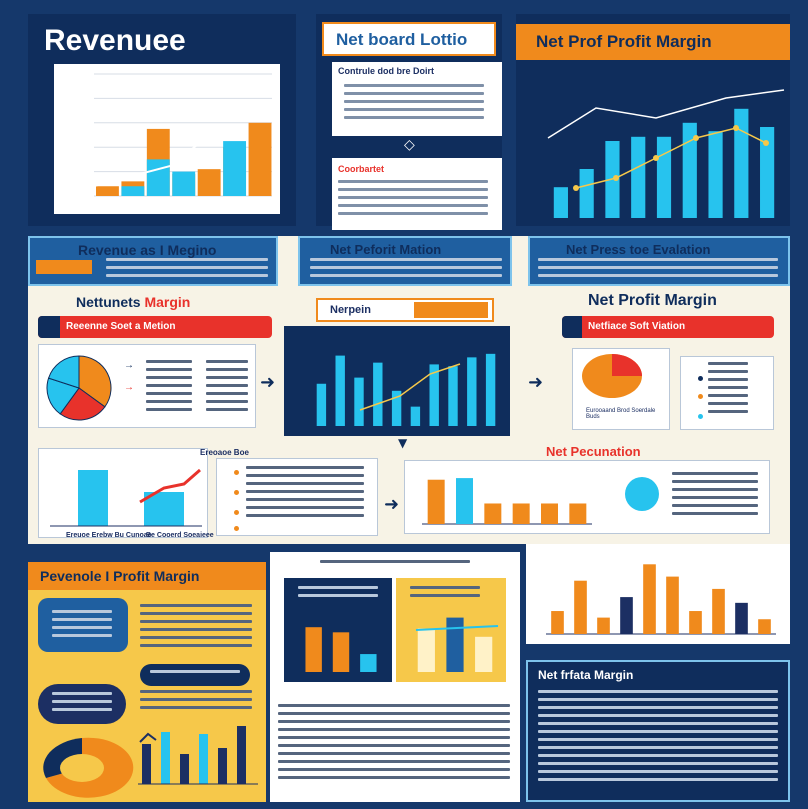 The height and width of the screenshot is (809, 808). Describe the element at coordinates (182, 135) in the screenshot. I see `revenue-chart` at that location.